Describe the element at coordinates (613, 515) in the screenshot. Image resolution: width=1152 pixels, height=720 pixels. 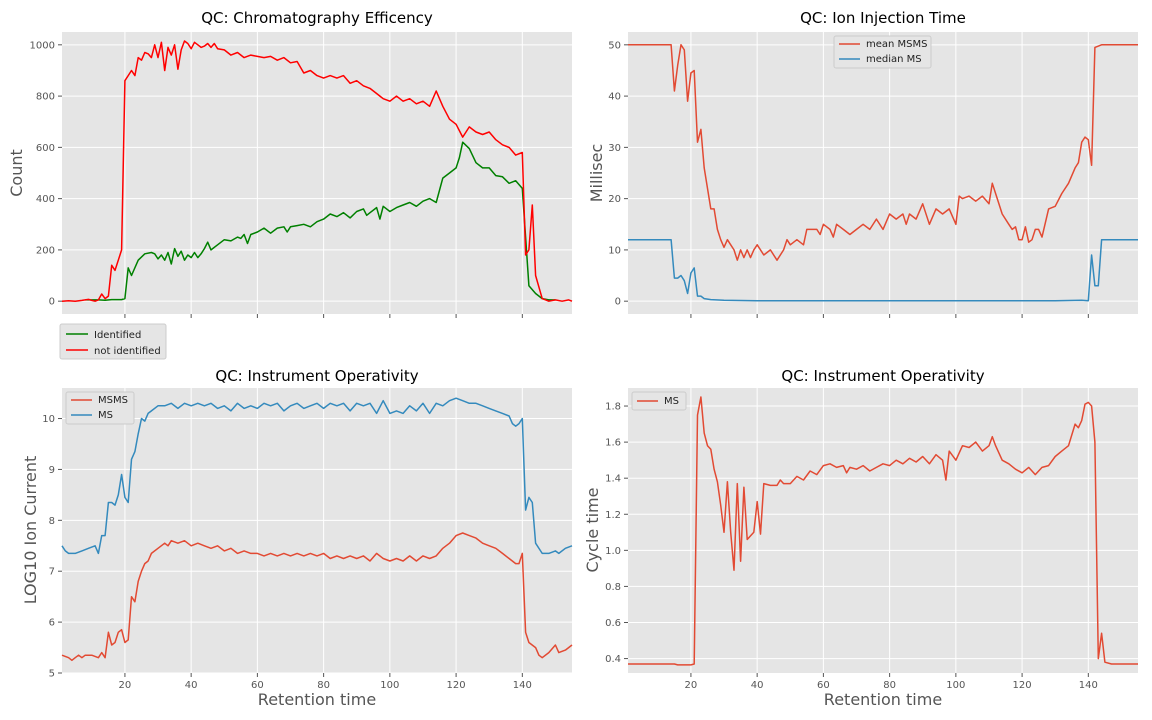
I see `y-tick-label: 1.2` at that location.